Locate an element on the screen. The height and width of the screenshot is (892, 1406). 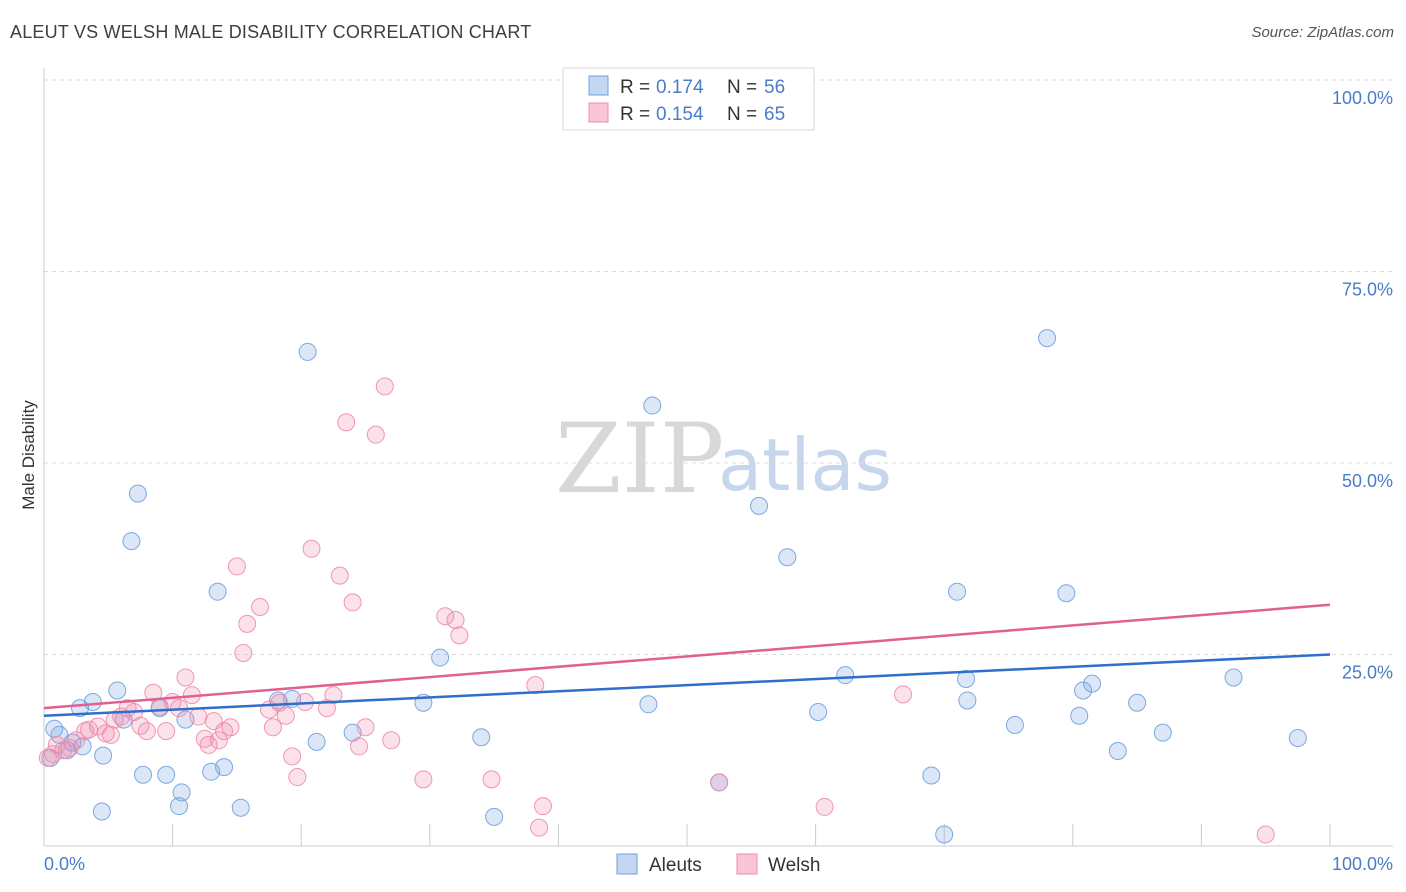
bottom-legend-swatch-aleuts is located at coordinates (627, 864).